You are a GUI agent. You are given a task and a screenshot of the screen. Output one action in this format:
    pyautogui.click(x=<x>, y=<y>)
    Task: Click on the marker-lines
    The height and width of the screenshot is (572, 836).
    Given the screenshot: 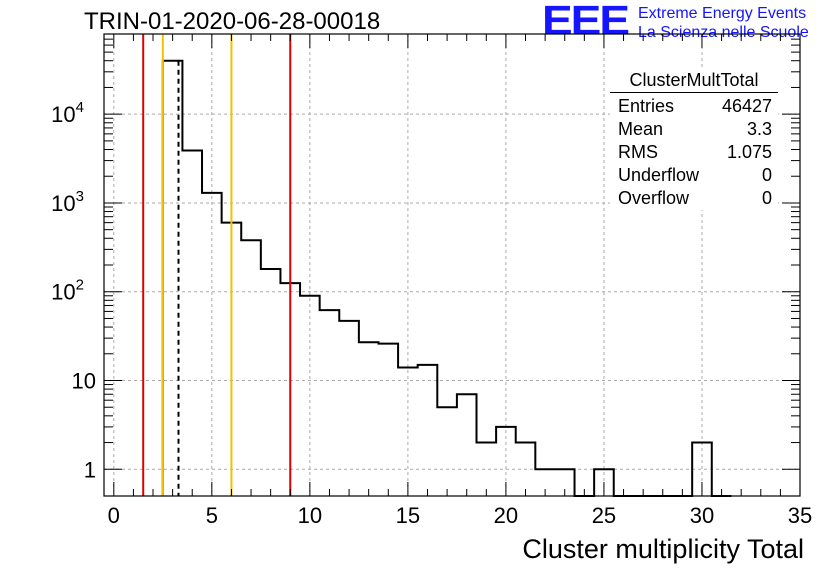 What is the action you would take?
    pyautogui.click(x=217, y=265)
    